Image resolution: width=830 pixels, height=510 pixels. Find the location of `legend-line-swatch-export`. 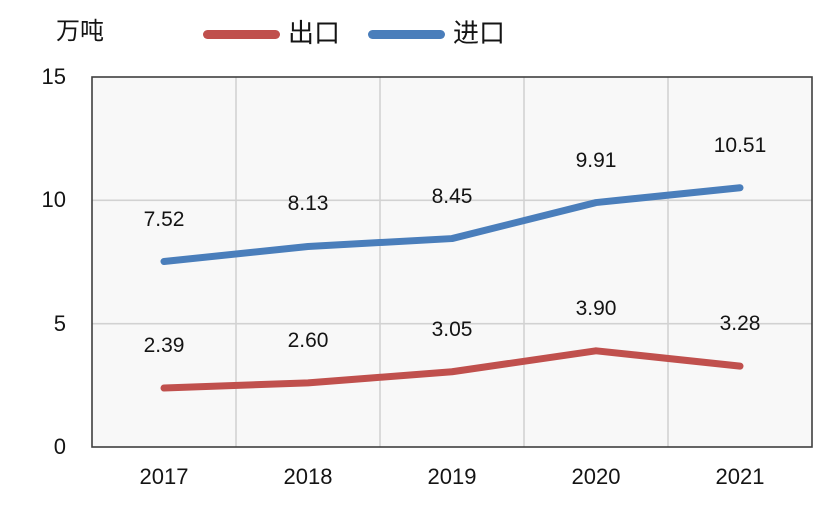

legend-line-swatch-export is located at coordinates (241, 34).